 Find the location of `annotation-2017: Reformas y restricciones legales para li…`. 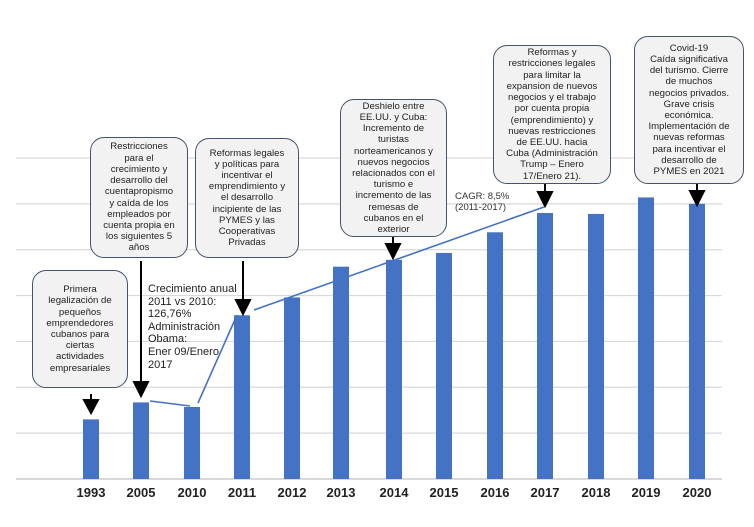

annotation-2017: Reformas y restricciones legales para li… is located at coordinates (552, 114).